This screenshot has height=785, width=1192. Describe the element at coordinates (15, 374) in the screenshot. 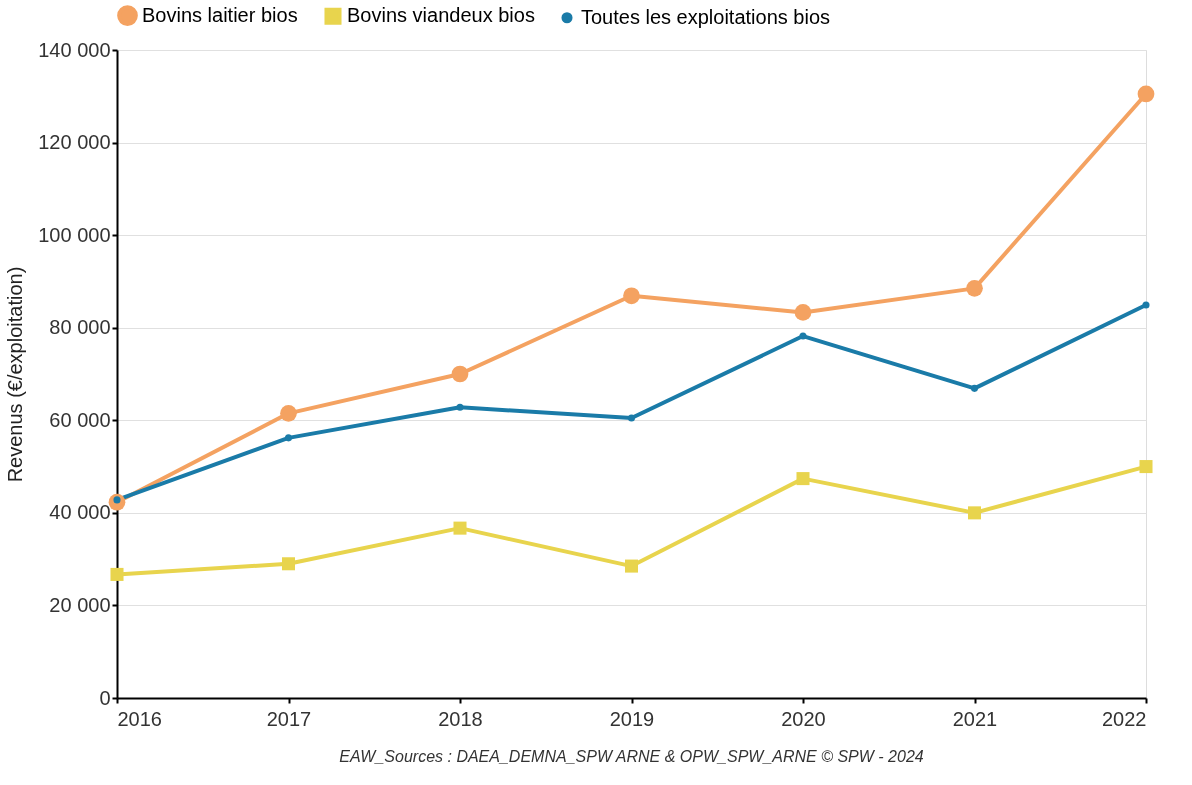

I see `y-axis-title: Revenus (€/exploitation)` at that location.